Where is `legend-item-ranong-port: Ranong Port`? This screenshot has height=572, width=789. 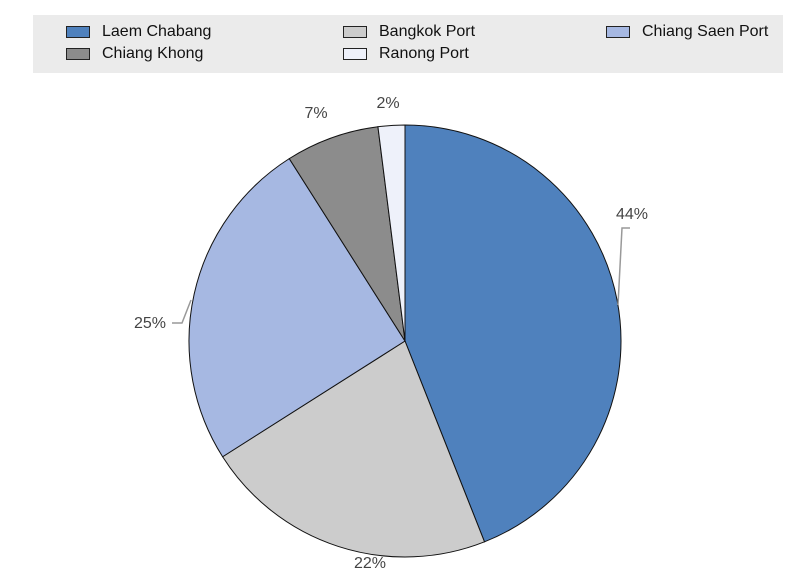
legend-item-ranong-port: Ranong Port is located at coordinates (406, 54).